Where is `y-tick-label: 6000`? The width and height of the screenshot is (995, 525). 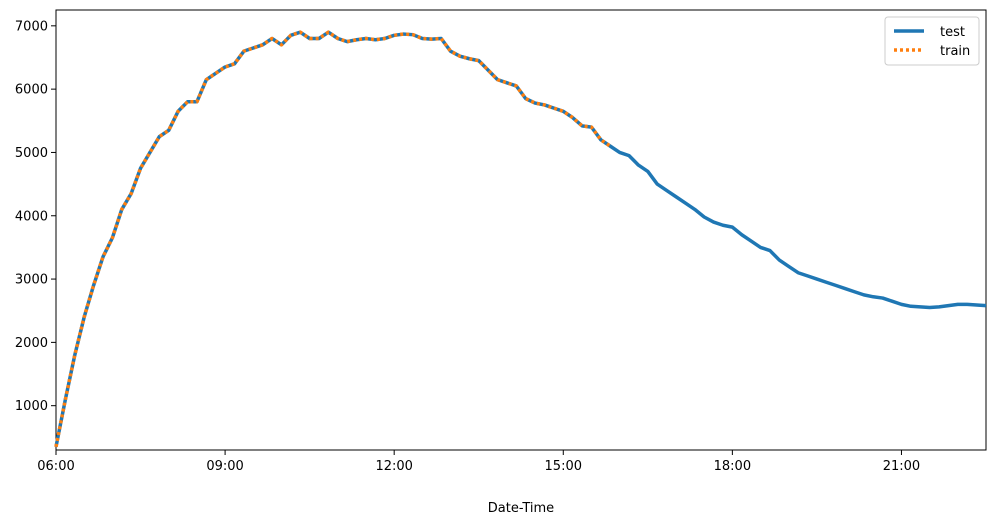 y-tick-label: 6000 is located at coordinates (31, 90).